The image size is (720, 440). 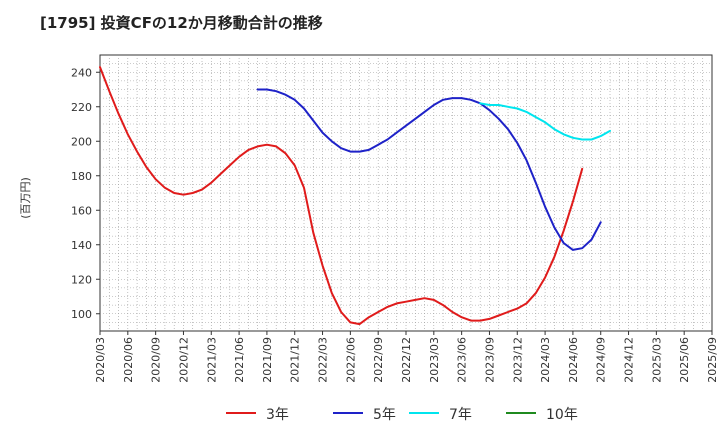 I want to click on legend-label-4: 10年, so click(x=562, y=415).